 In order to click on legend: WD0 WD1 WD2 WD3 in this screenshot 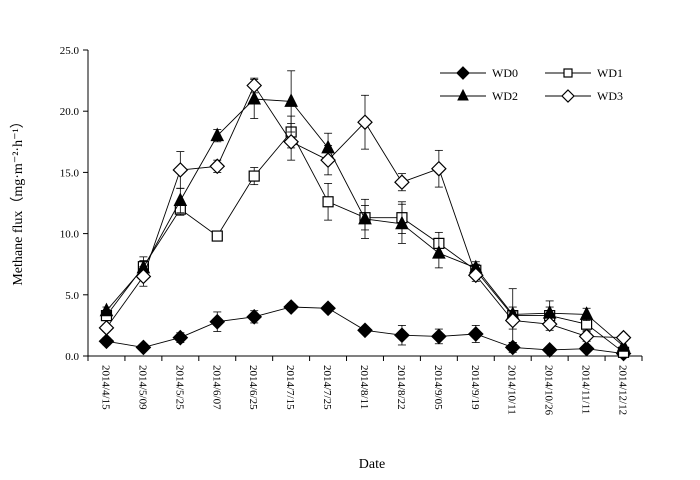, I will do `click(531, 84)`.